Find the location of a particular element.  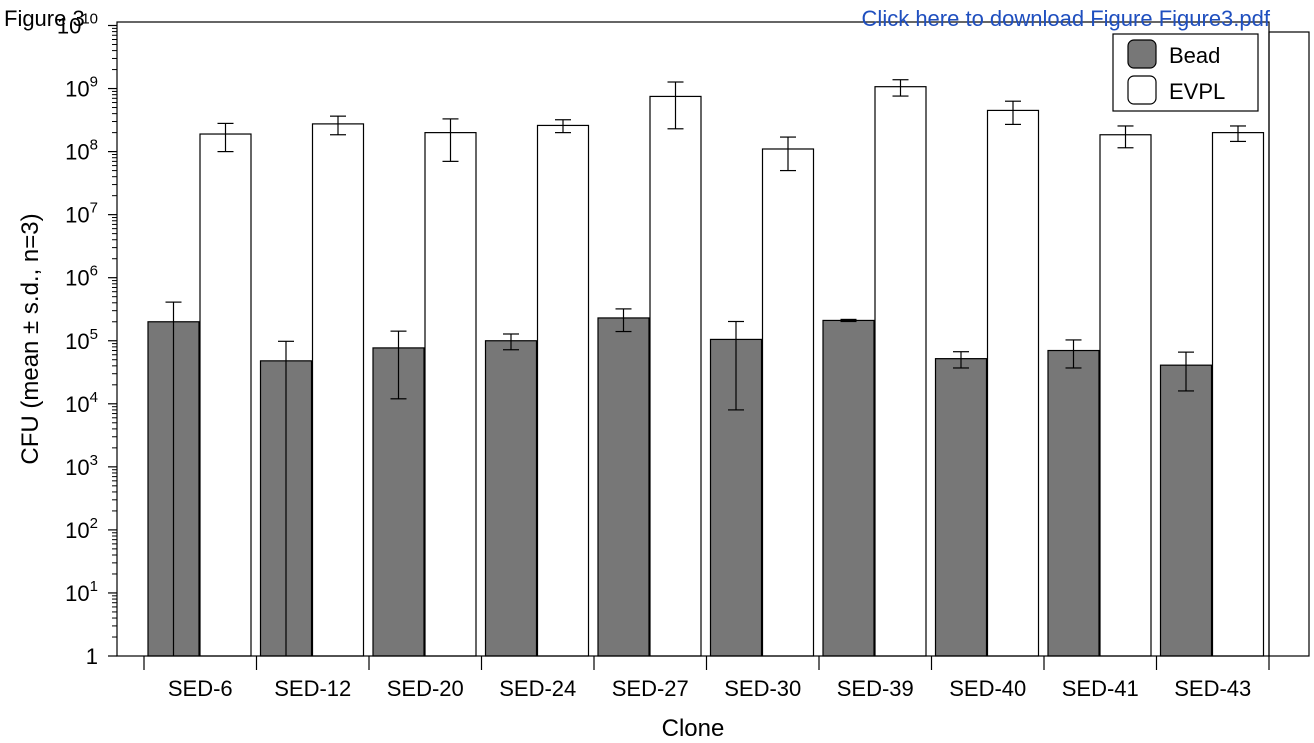

figure-label: Figure 3 is located at coordinates (44, 18).